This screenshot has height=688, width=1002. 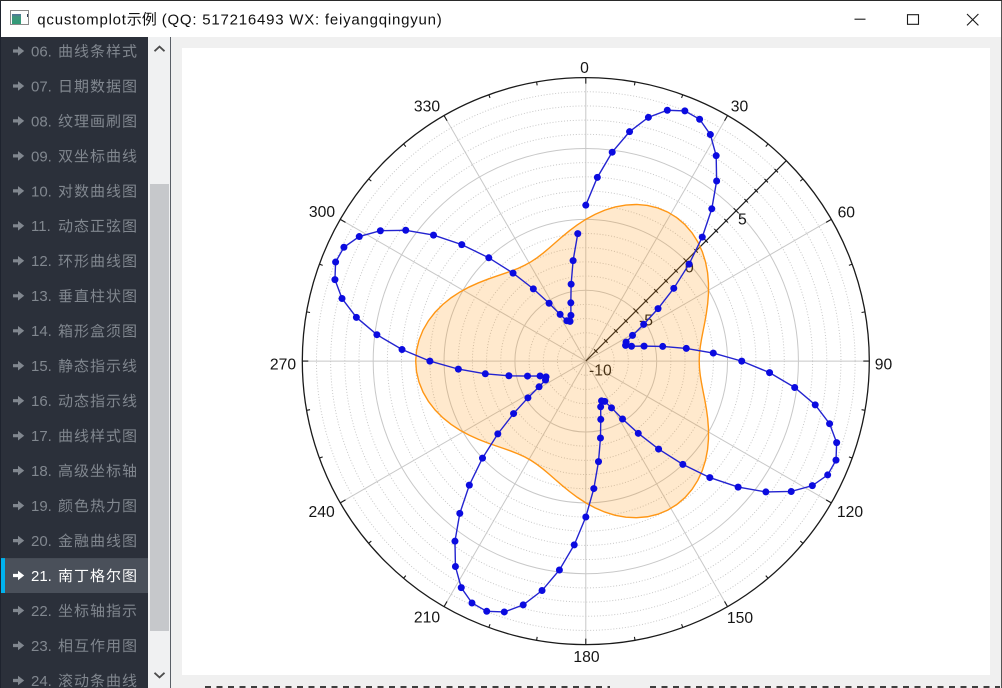 What do you see at coordinates (742, 220) in the screenshot?
I see `svg-text: 5` at bounding box center [742, 220].